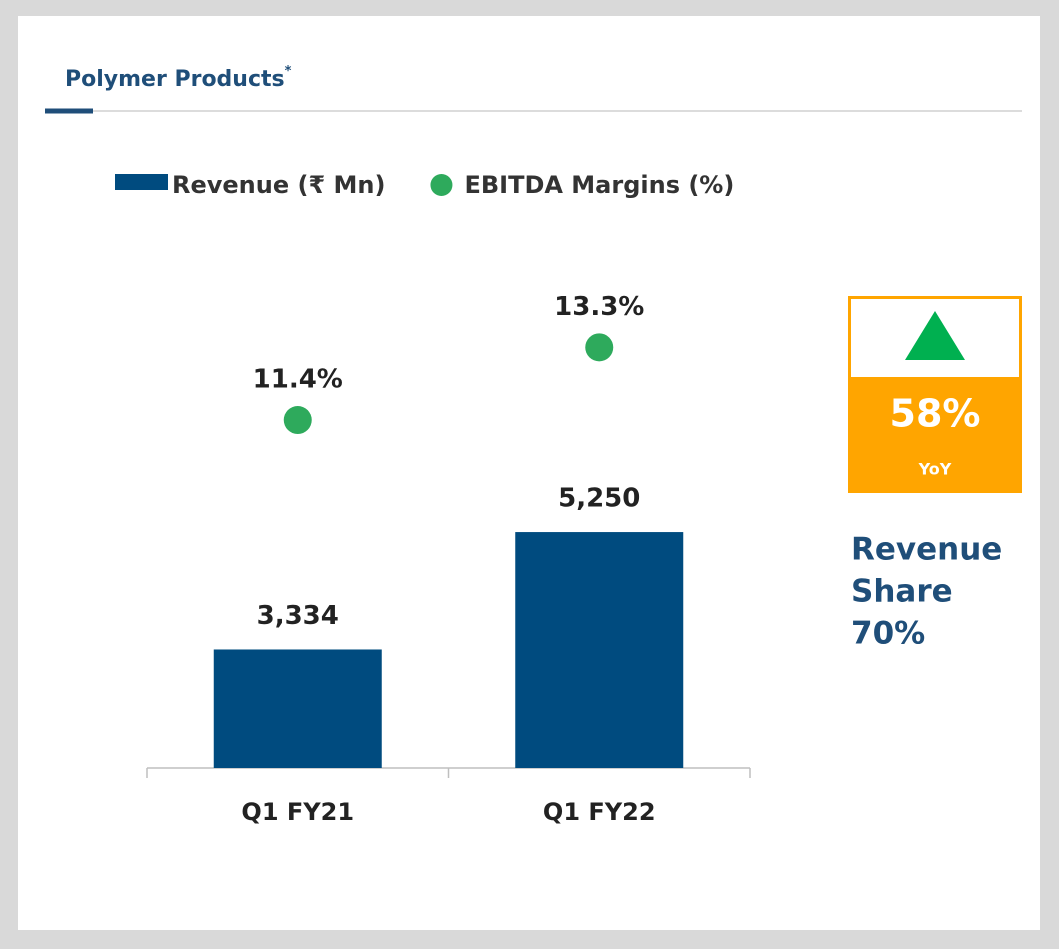  Describe the element at coordinates (297, 812) in the screenshot. I see `x-tick-label: Q1 FY21` at that location.